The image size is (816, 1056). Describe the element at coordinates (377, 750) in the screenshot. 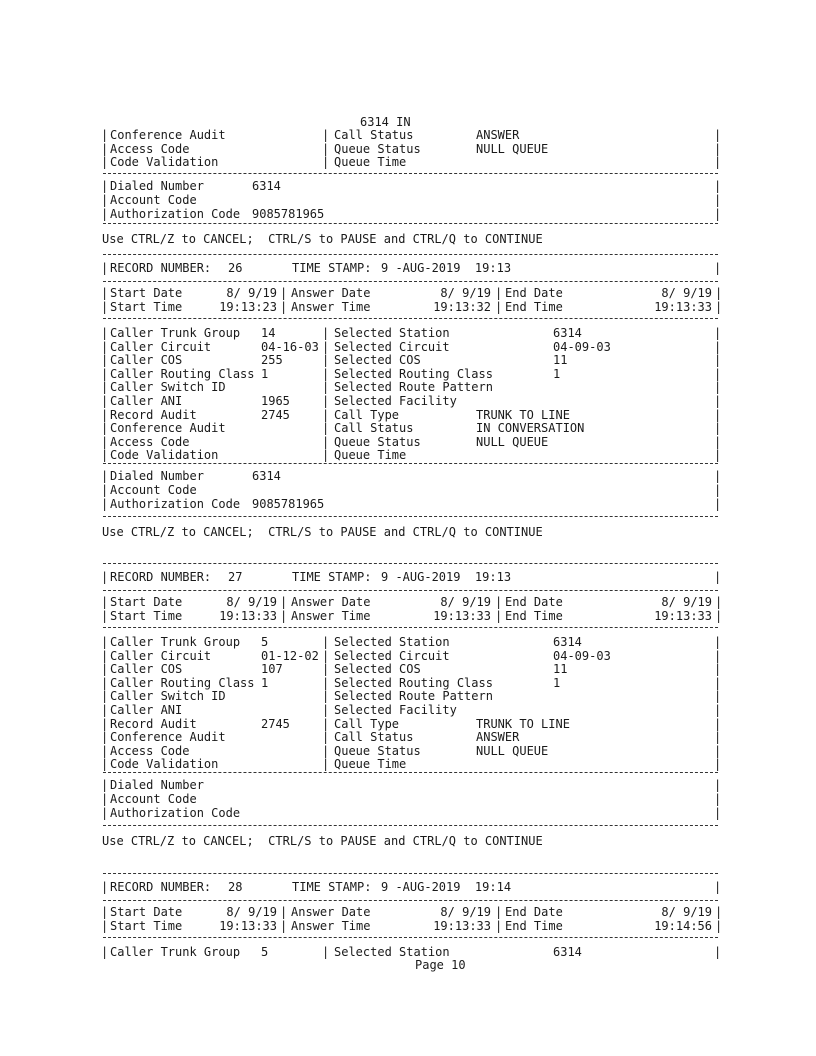

I see `selected-field-label: Queue Status` at that location.